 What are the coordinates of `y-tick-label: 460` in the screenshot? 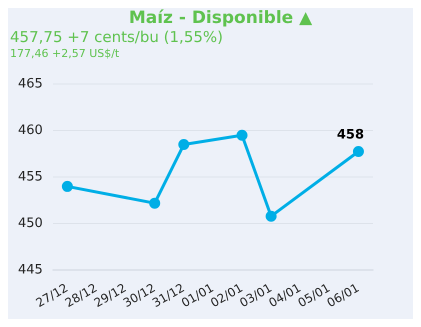 It's located at (30, 130).